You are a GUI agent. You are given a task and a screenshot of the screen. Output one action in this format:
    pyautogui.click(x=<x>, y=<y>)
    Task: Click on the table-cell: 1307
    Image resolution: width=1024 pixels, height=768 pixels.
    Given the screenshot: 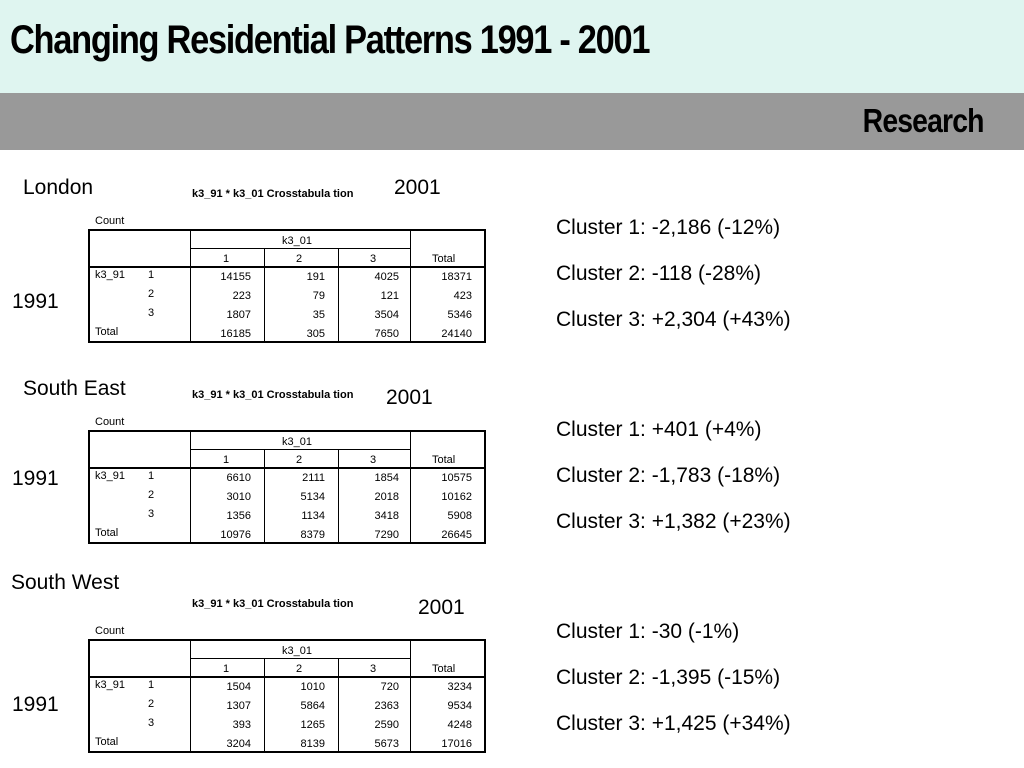 What is the action you would take?
    pyautogui.click(x=238, y=706)
    